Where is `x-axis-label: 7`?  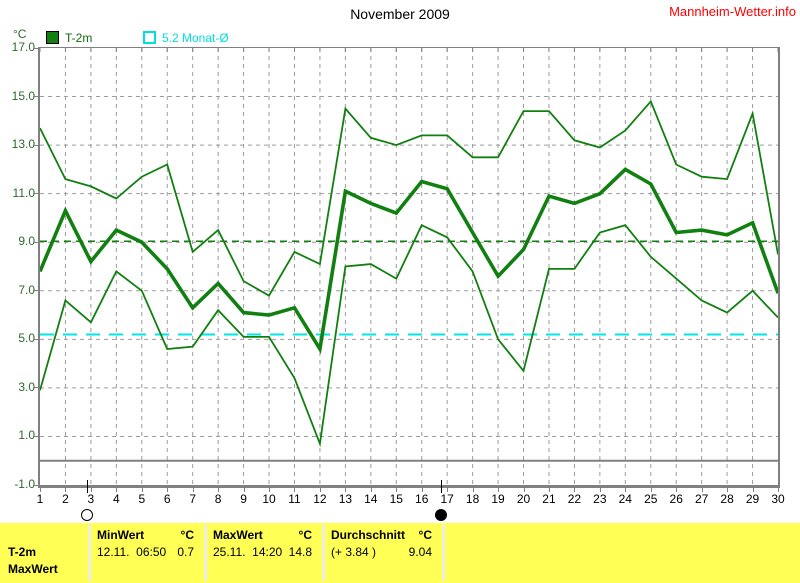
x-axis-label: 7 is located at coordinates (193, 499).